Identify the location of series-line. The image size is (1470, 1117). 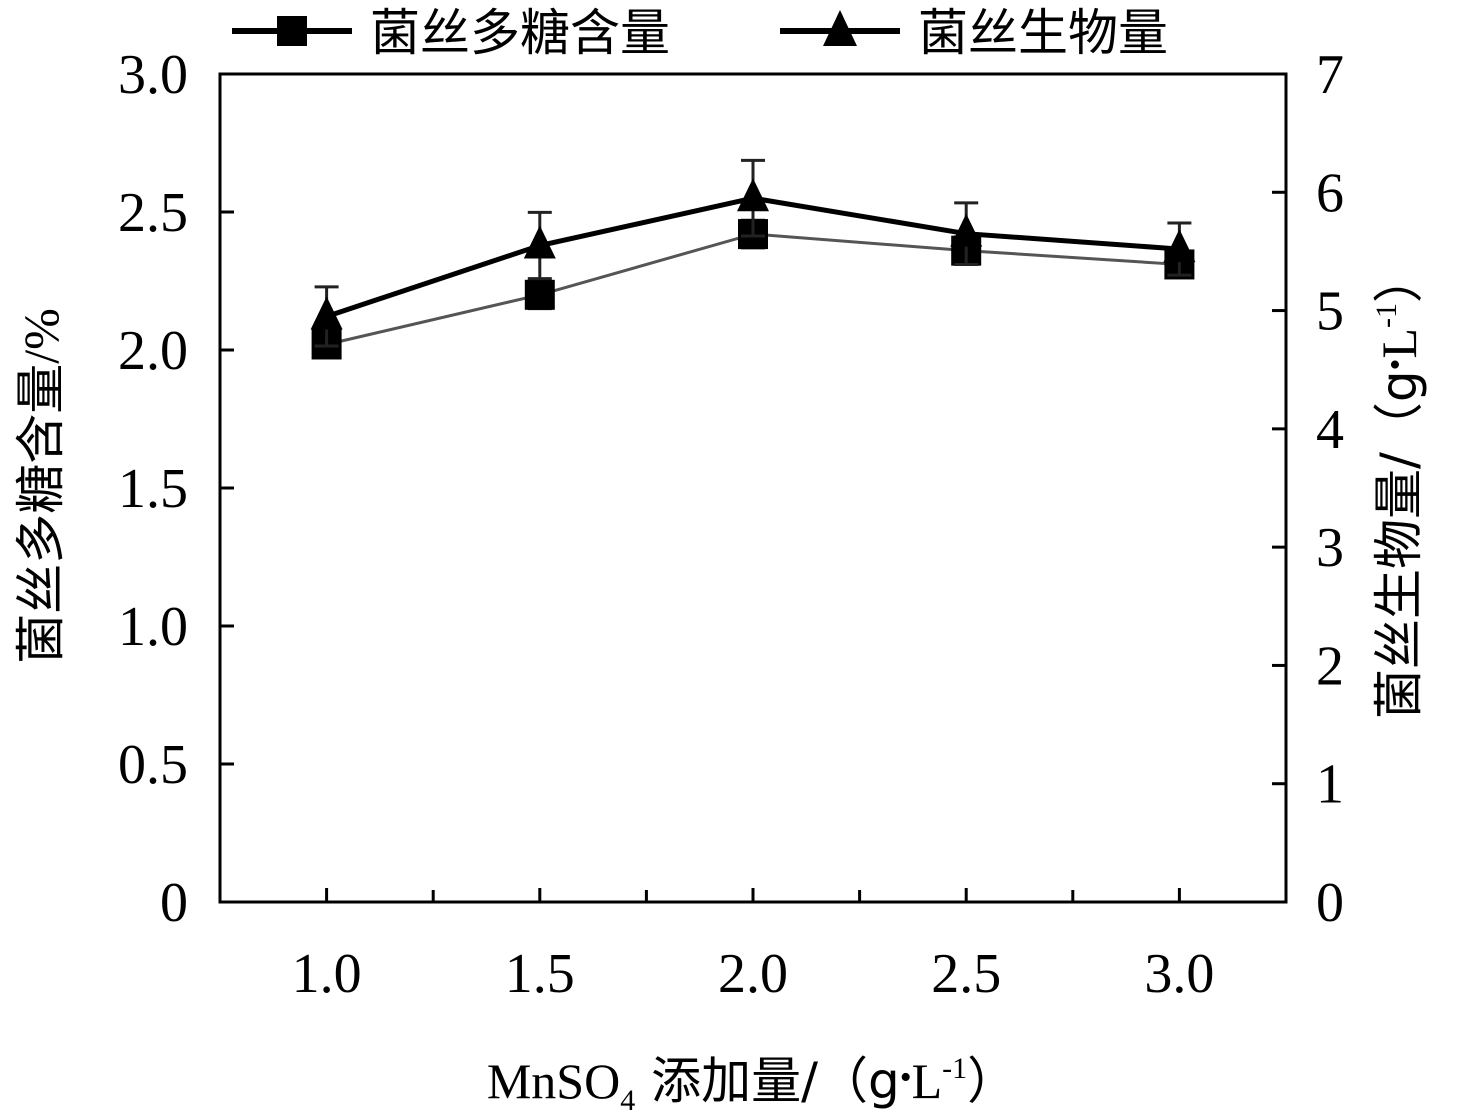
(753, 289).